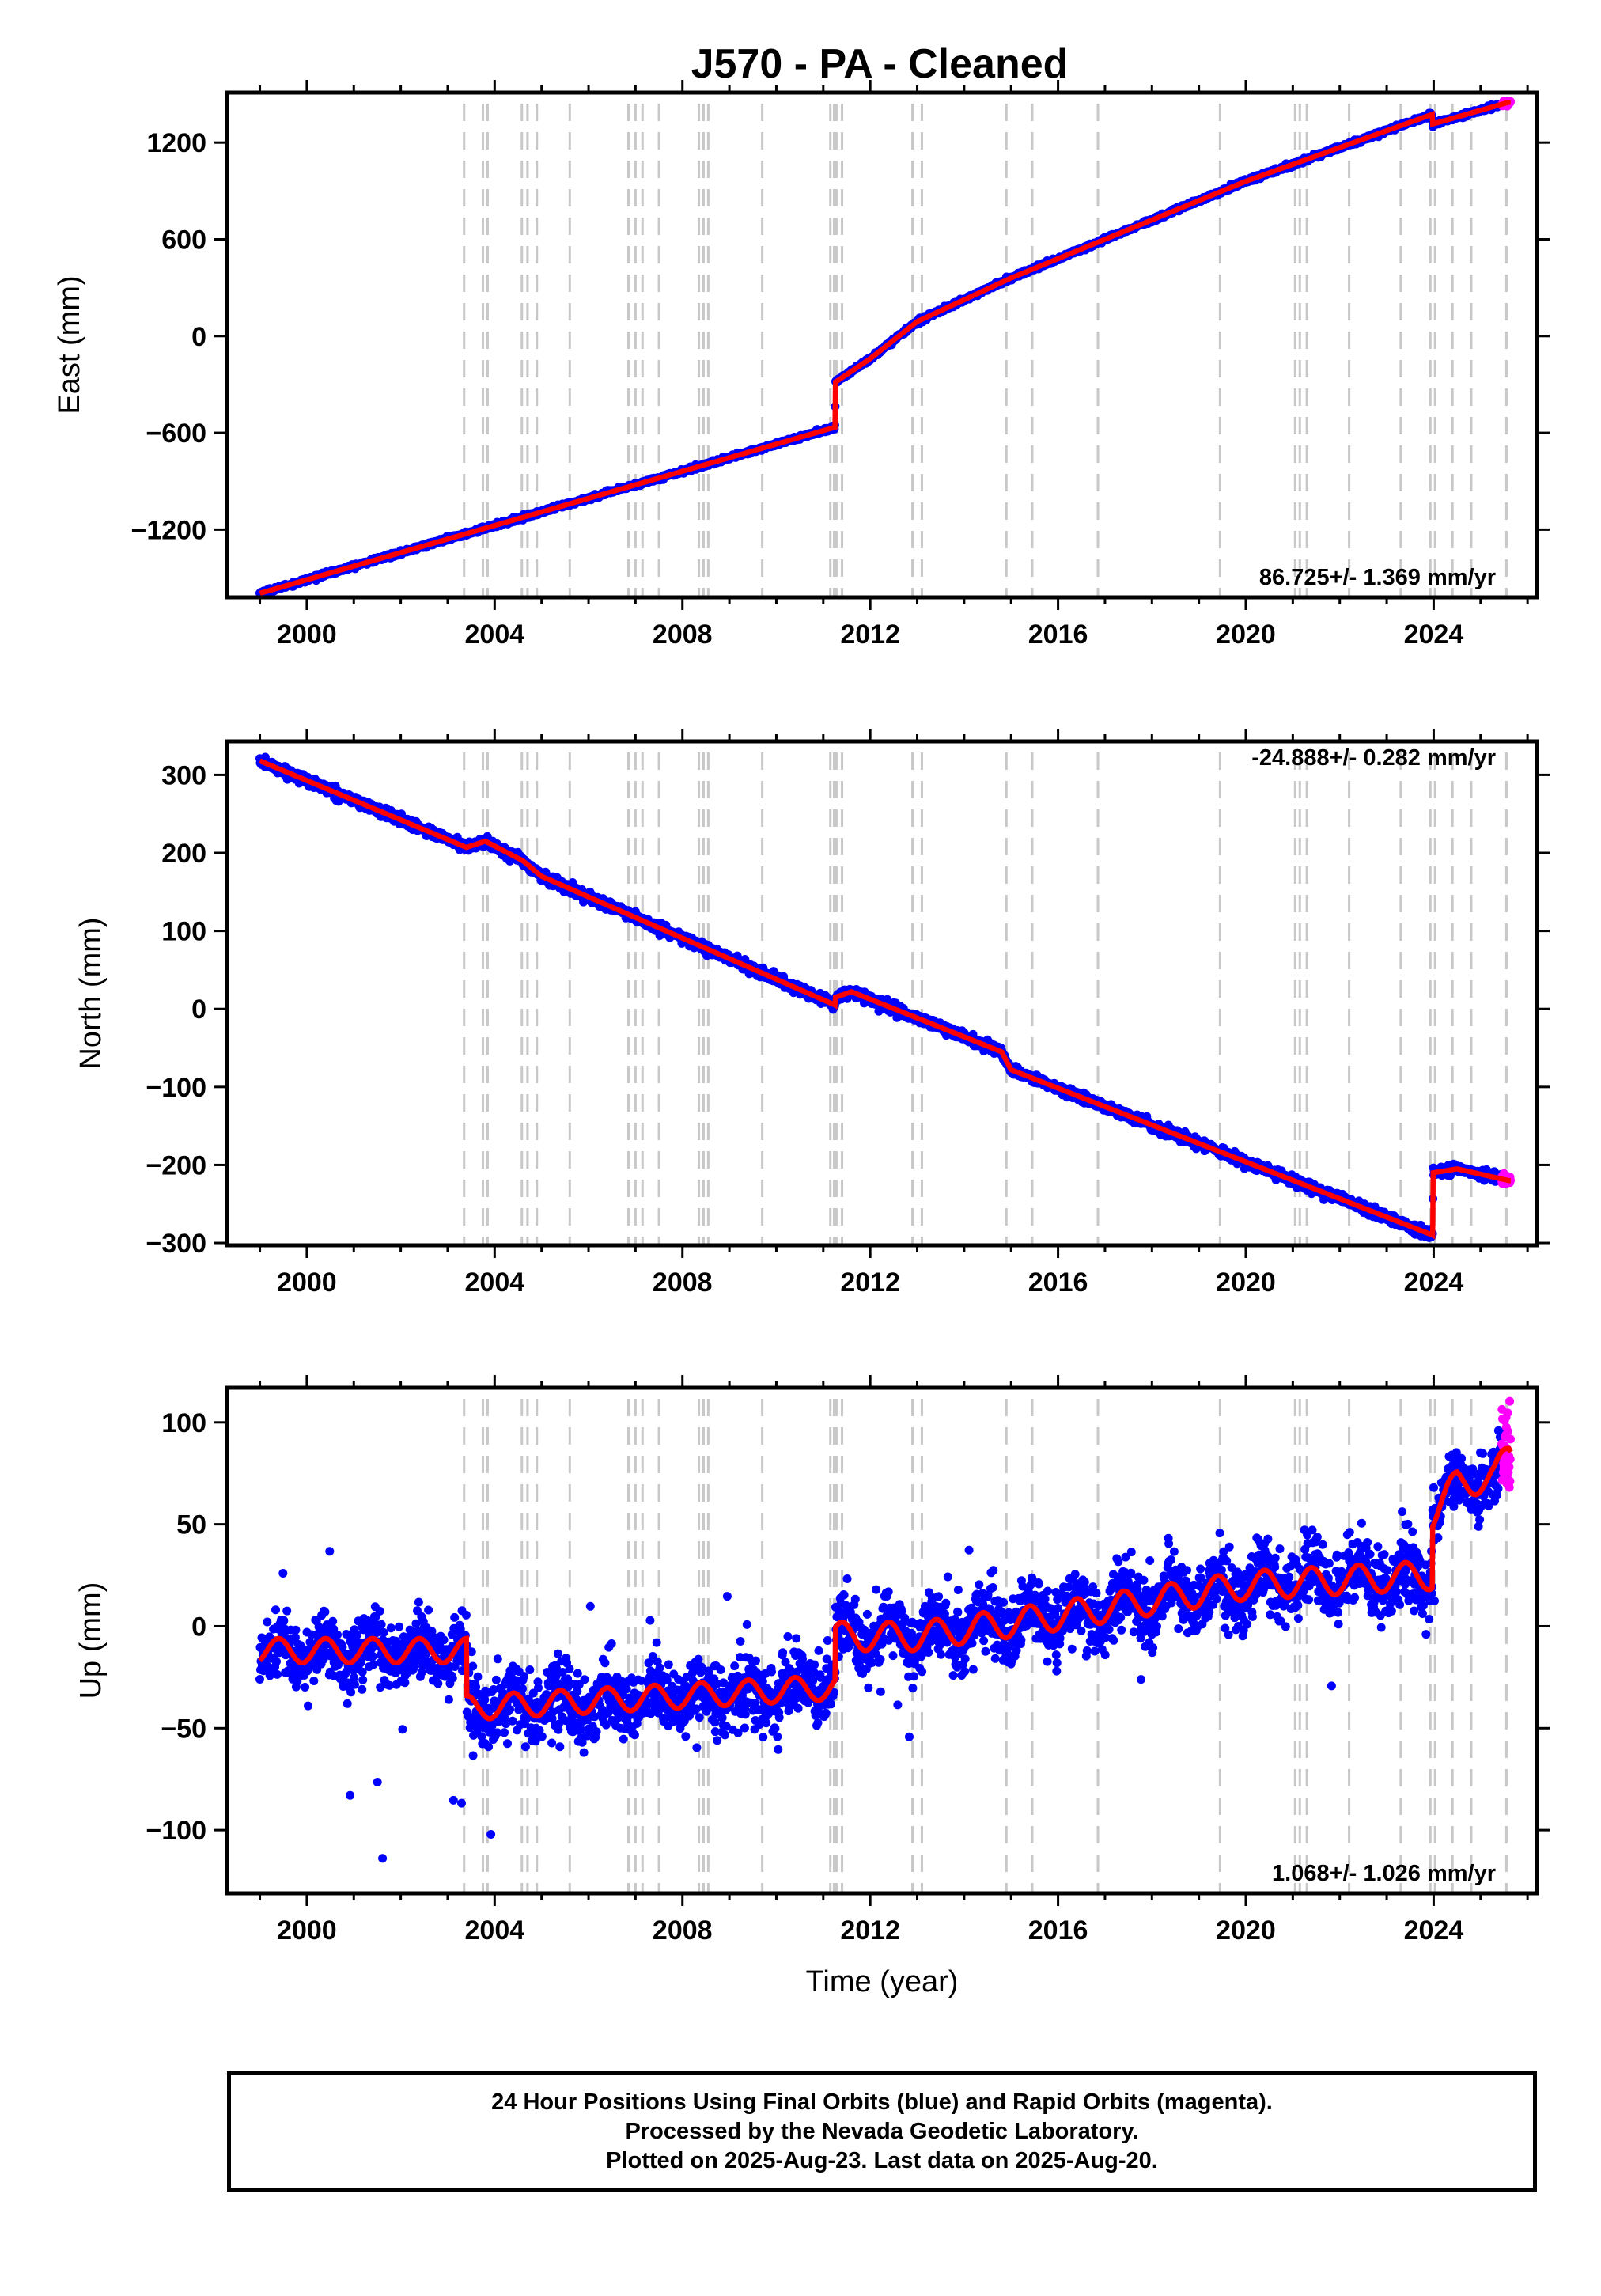  I want to click on x-tick-label: 2024, so click(1434, 634).